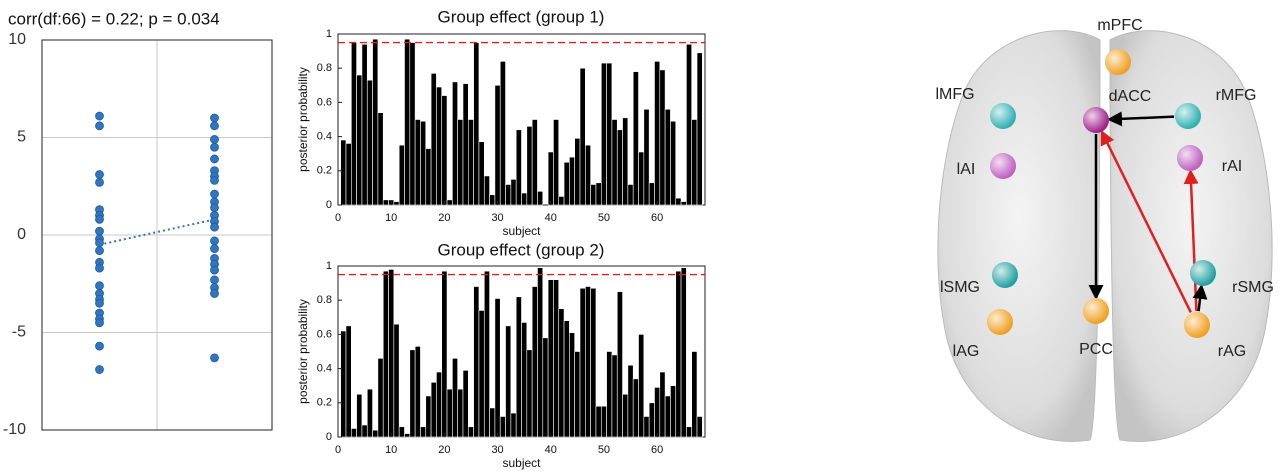 The height and width of the screenshot is (471, 1285). Describe the element at coordinates (329, 266) in the screenshot. I see `y-tick-label: 1` at that location.